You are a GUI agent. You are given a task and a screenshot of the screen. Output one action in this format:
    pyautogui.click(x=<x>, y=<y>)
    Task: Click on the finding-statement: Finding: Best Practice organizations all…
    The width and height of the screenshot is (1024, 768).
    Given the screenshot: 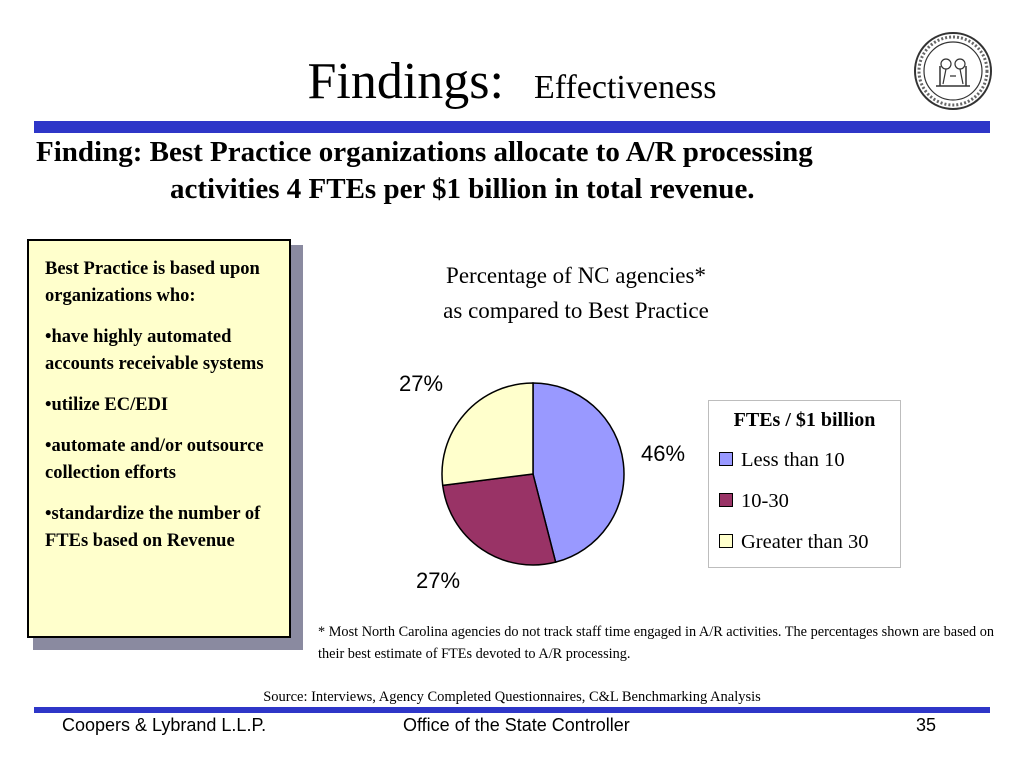 What is the action you would take?
    pyautogui.click(x=516, y=171)
    